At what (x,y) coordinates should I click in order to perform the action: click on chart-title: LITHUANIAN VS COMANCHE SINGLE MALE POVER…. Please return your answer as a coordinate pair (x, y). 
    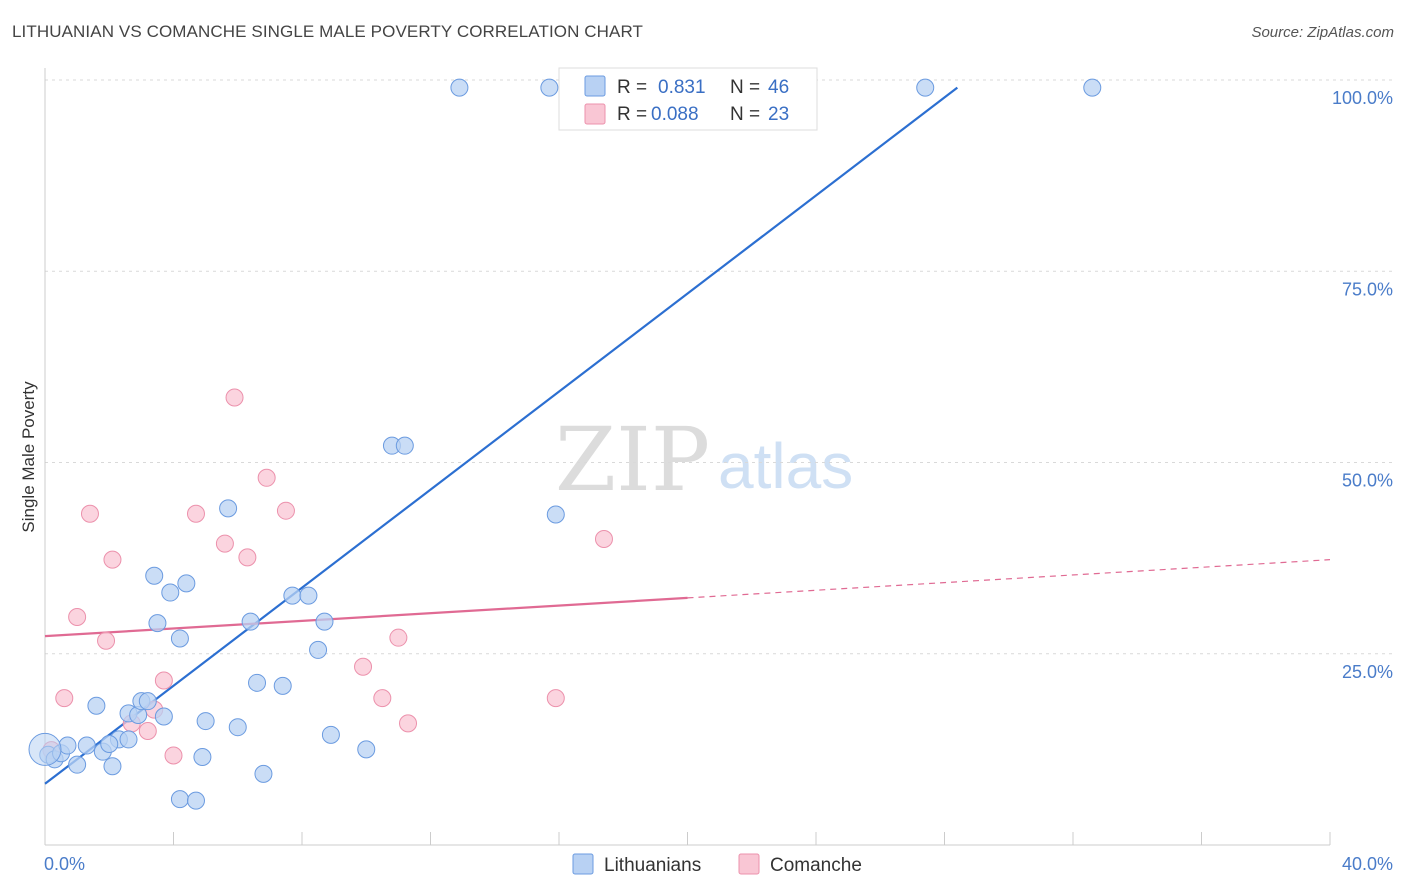
    Looking at the image, I should click on (328, 31).